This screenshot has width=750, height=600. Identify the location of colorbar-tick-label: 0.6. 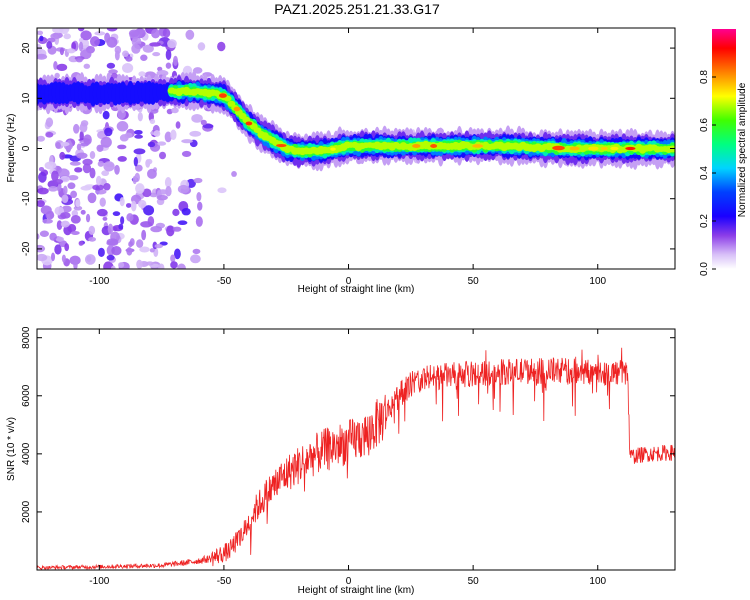
(704, 125).